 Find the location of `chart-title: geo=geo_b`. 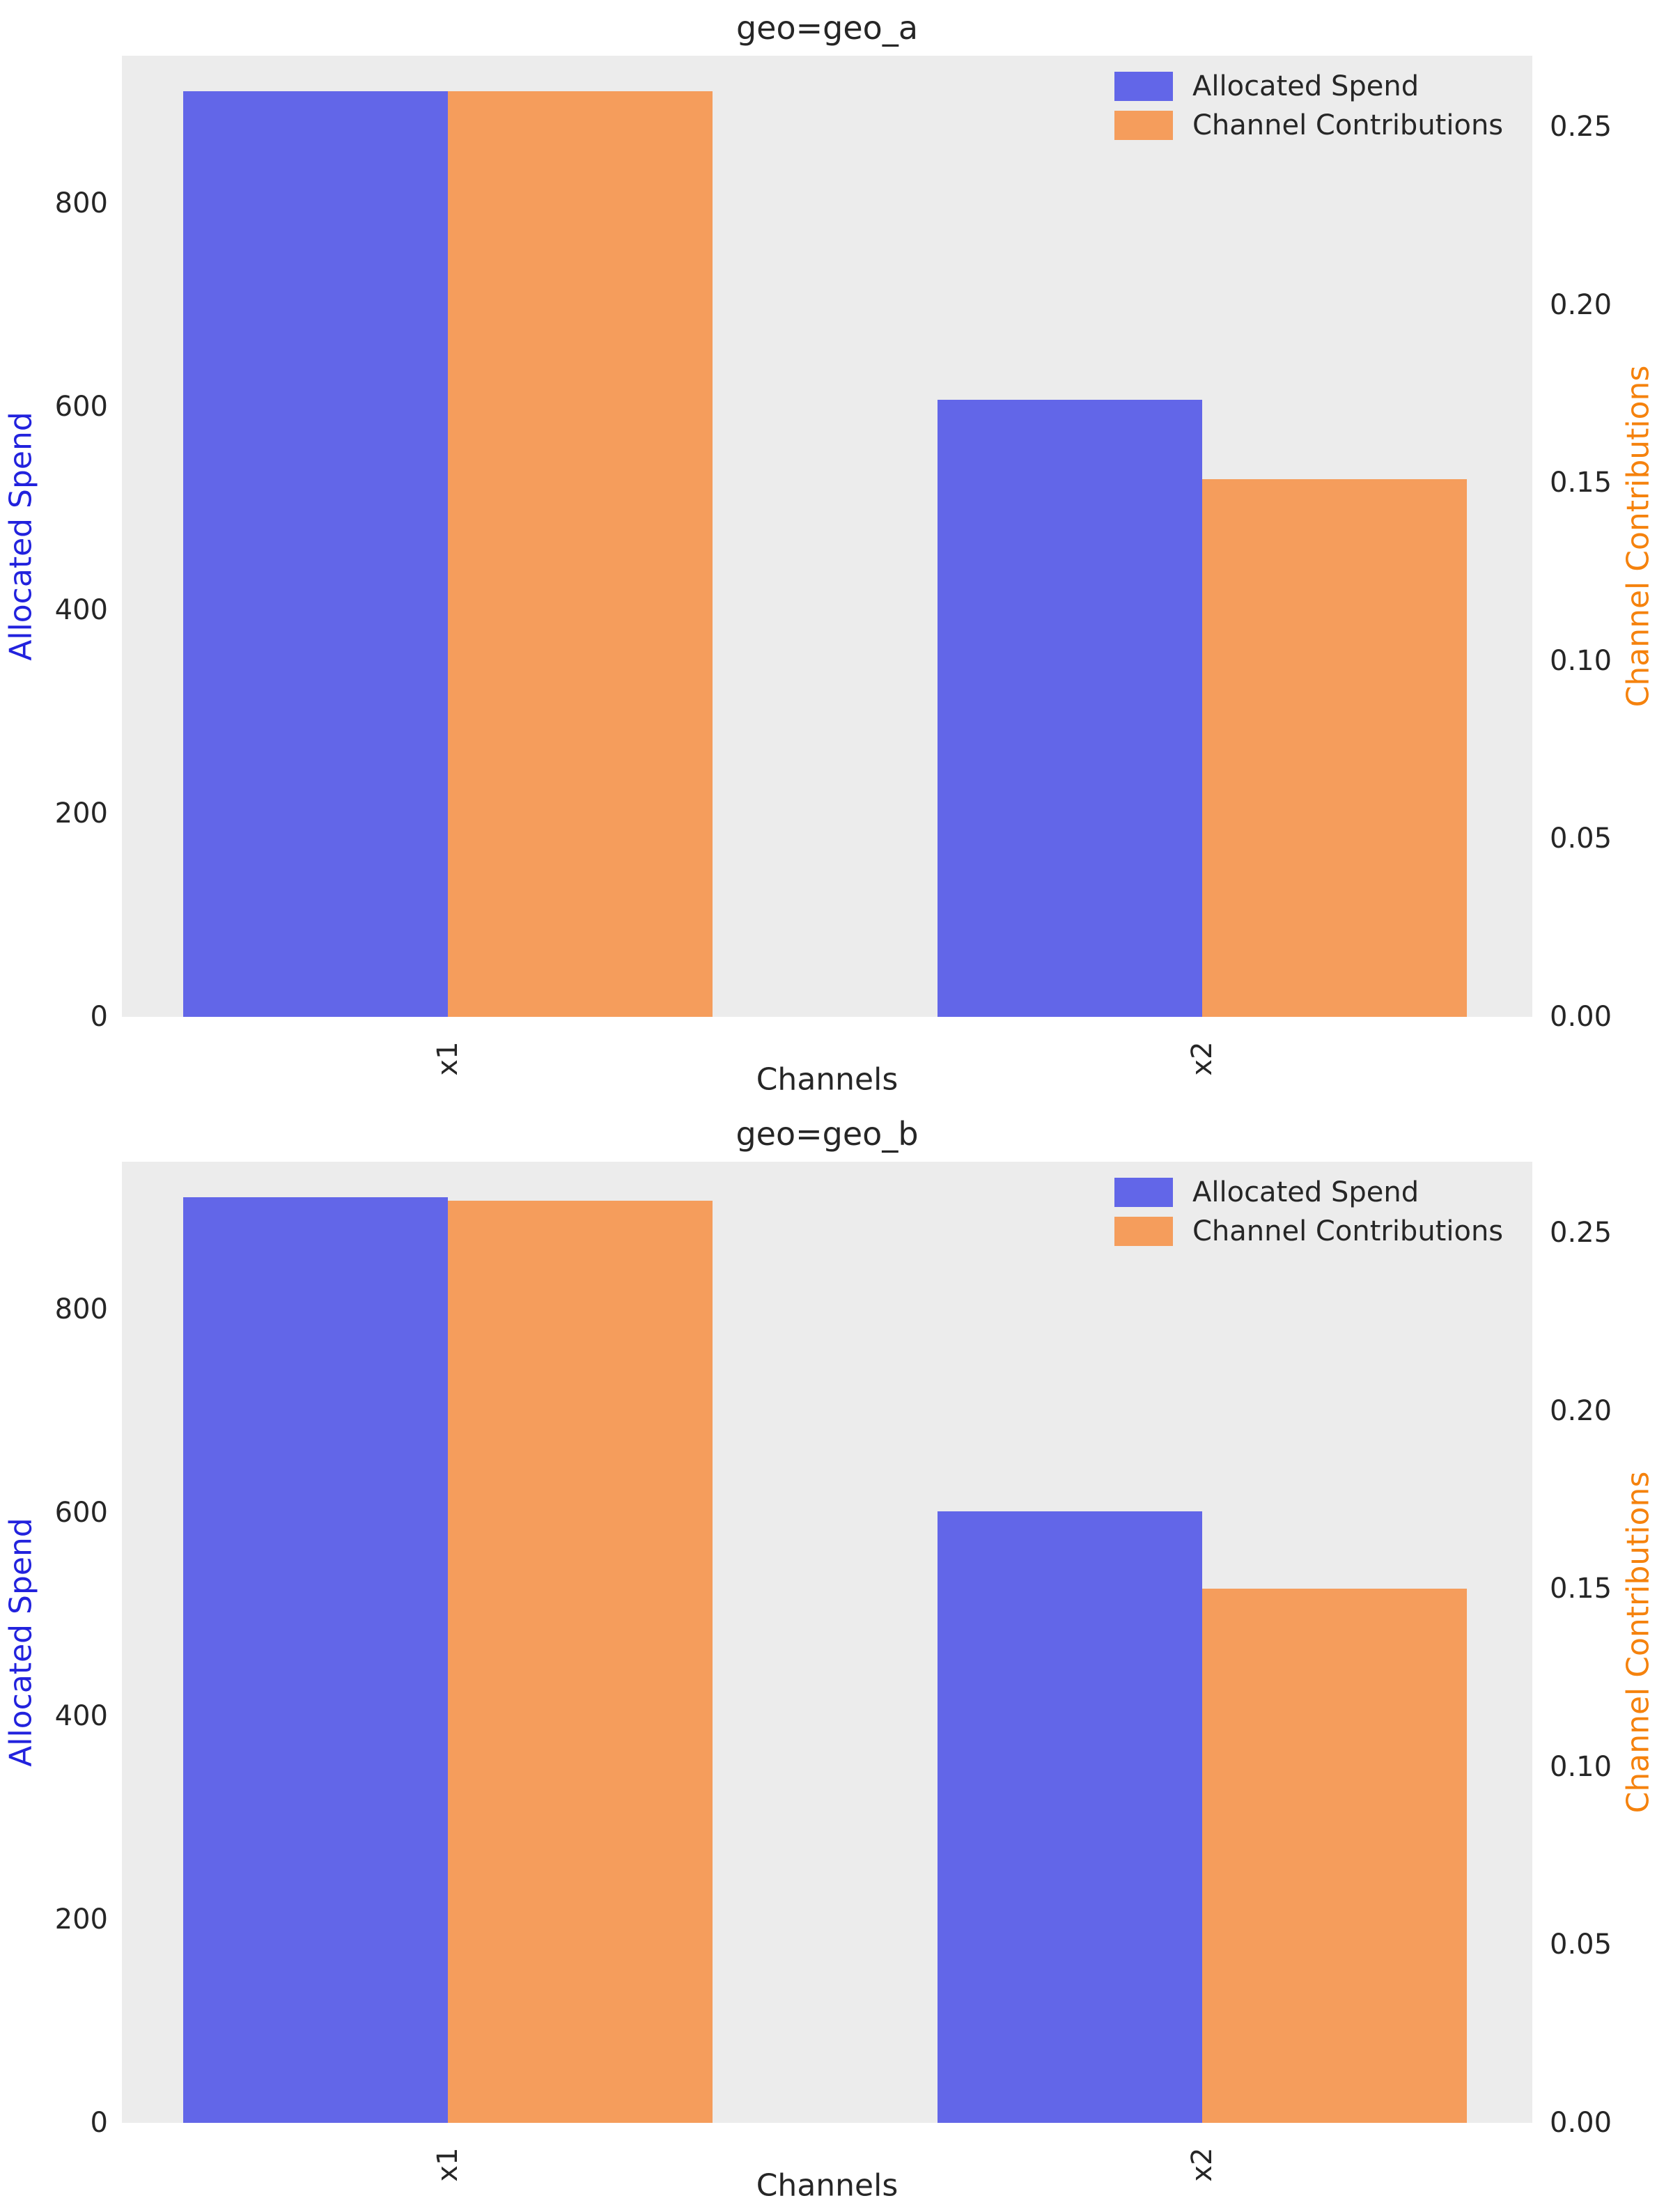

chart-title: geo=geo_b is located at coordinates (827, 1134).